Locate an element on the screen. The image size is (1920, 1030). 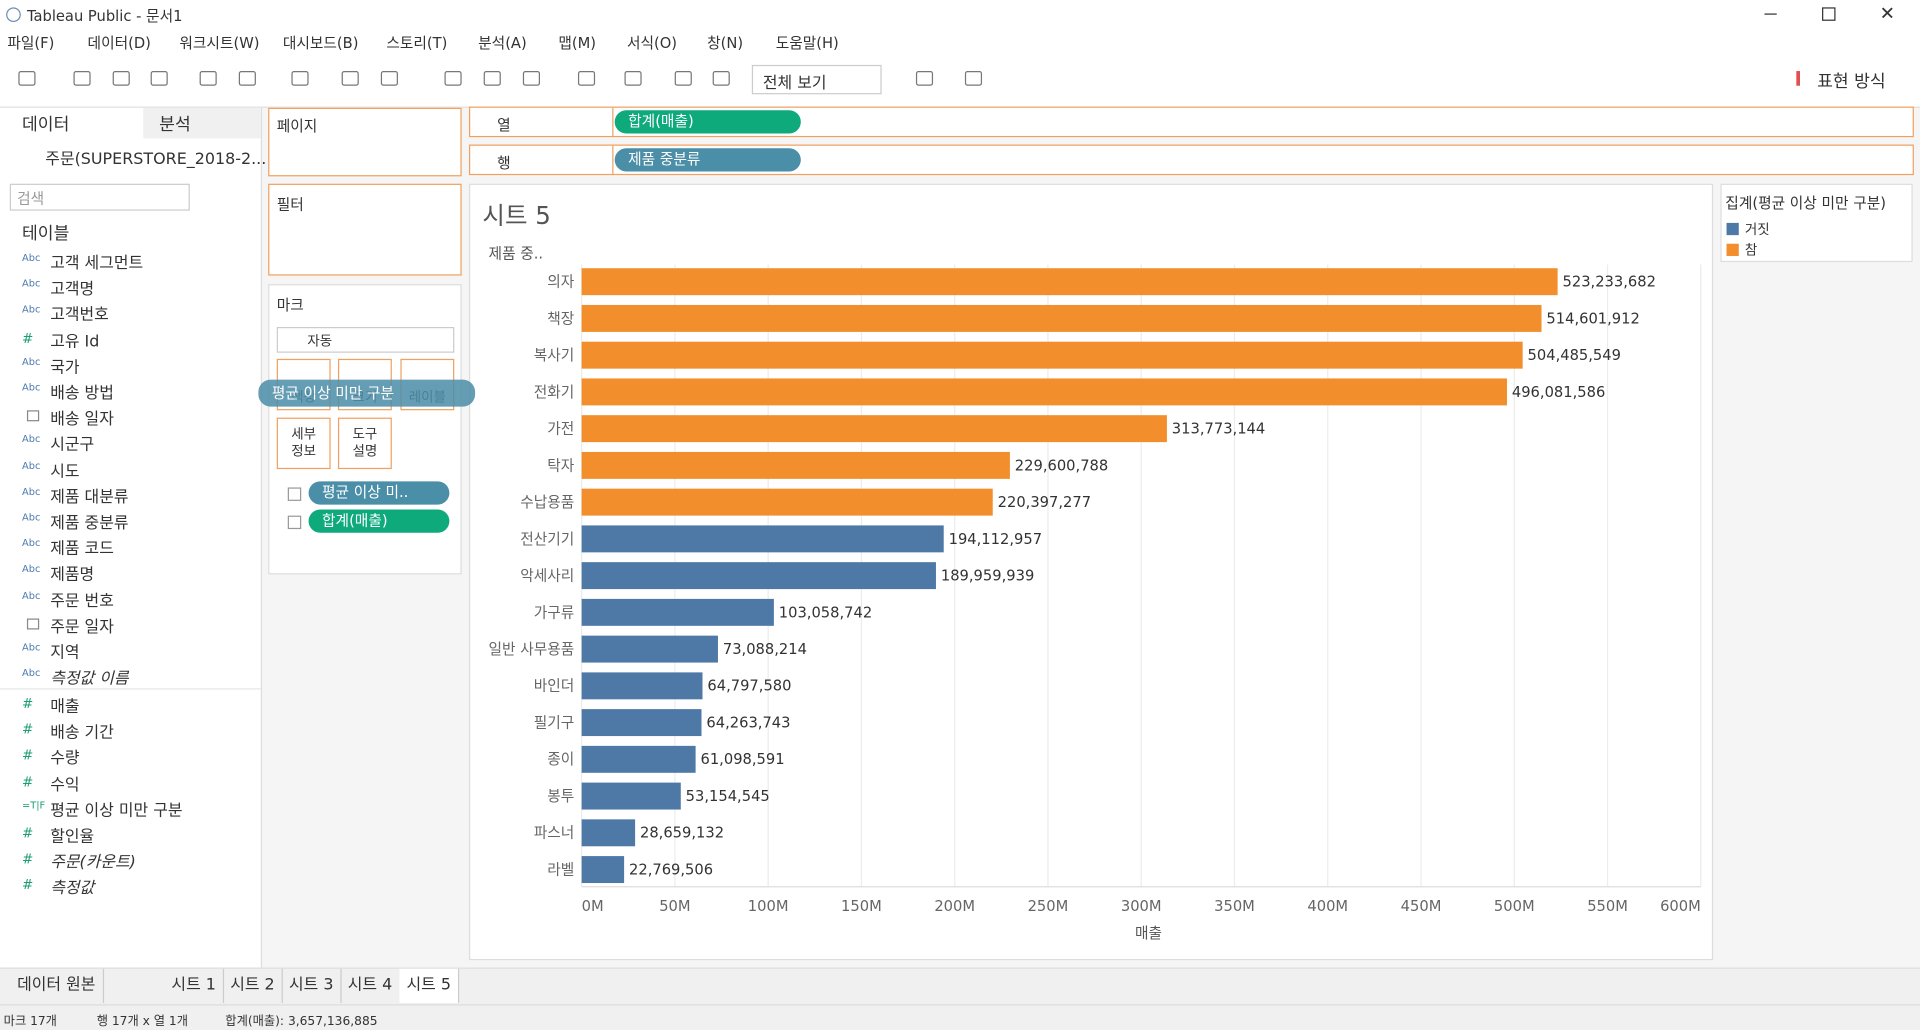
field: 평균 이상 미만 구분 is located at coordinates (116, 811).